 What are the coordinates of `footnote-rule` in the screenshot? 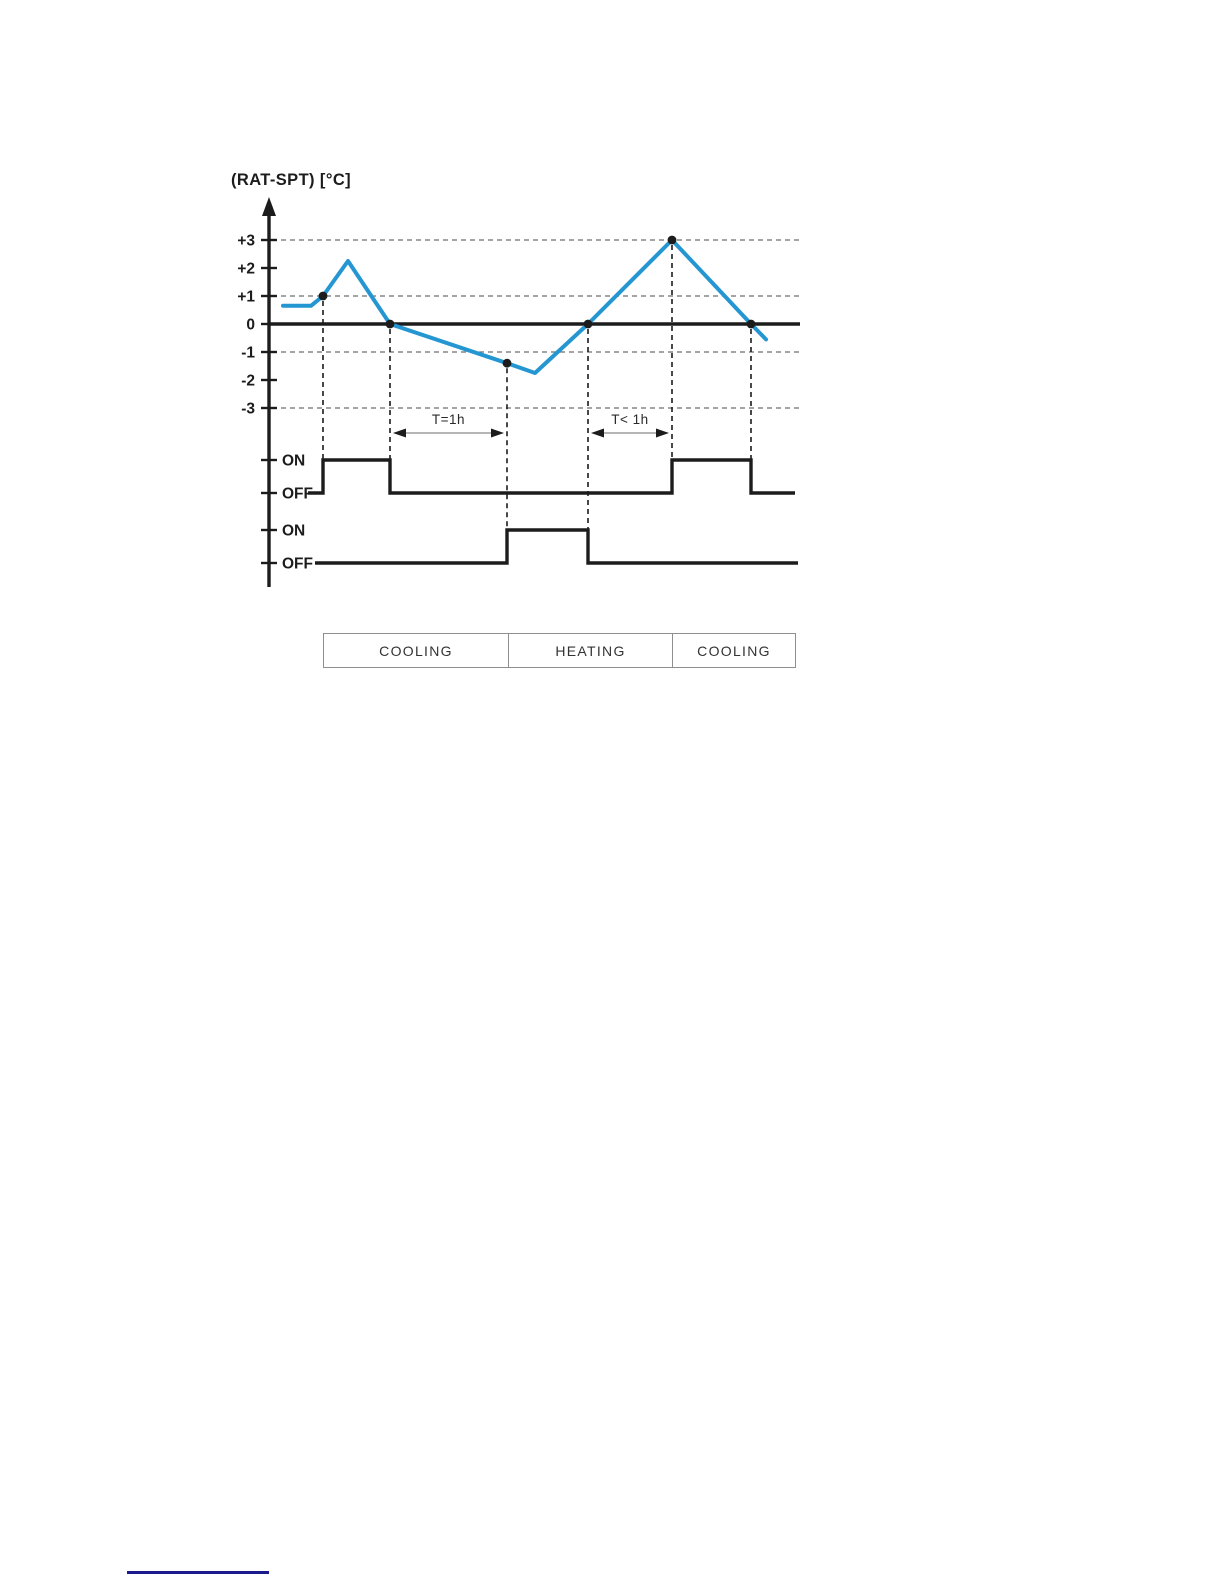 It's located at (198, 1572).